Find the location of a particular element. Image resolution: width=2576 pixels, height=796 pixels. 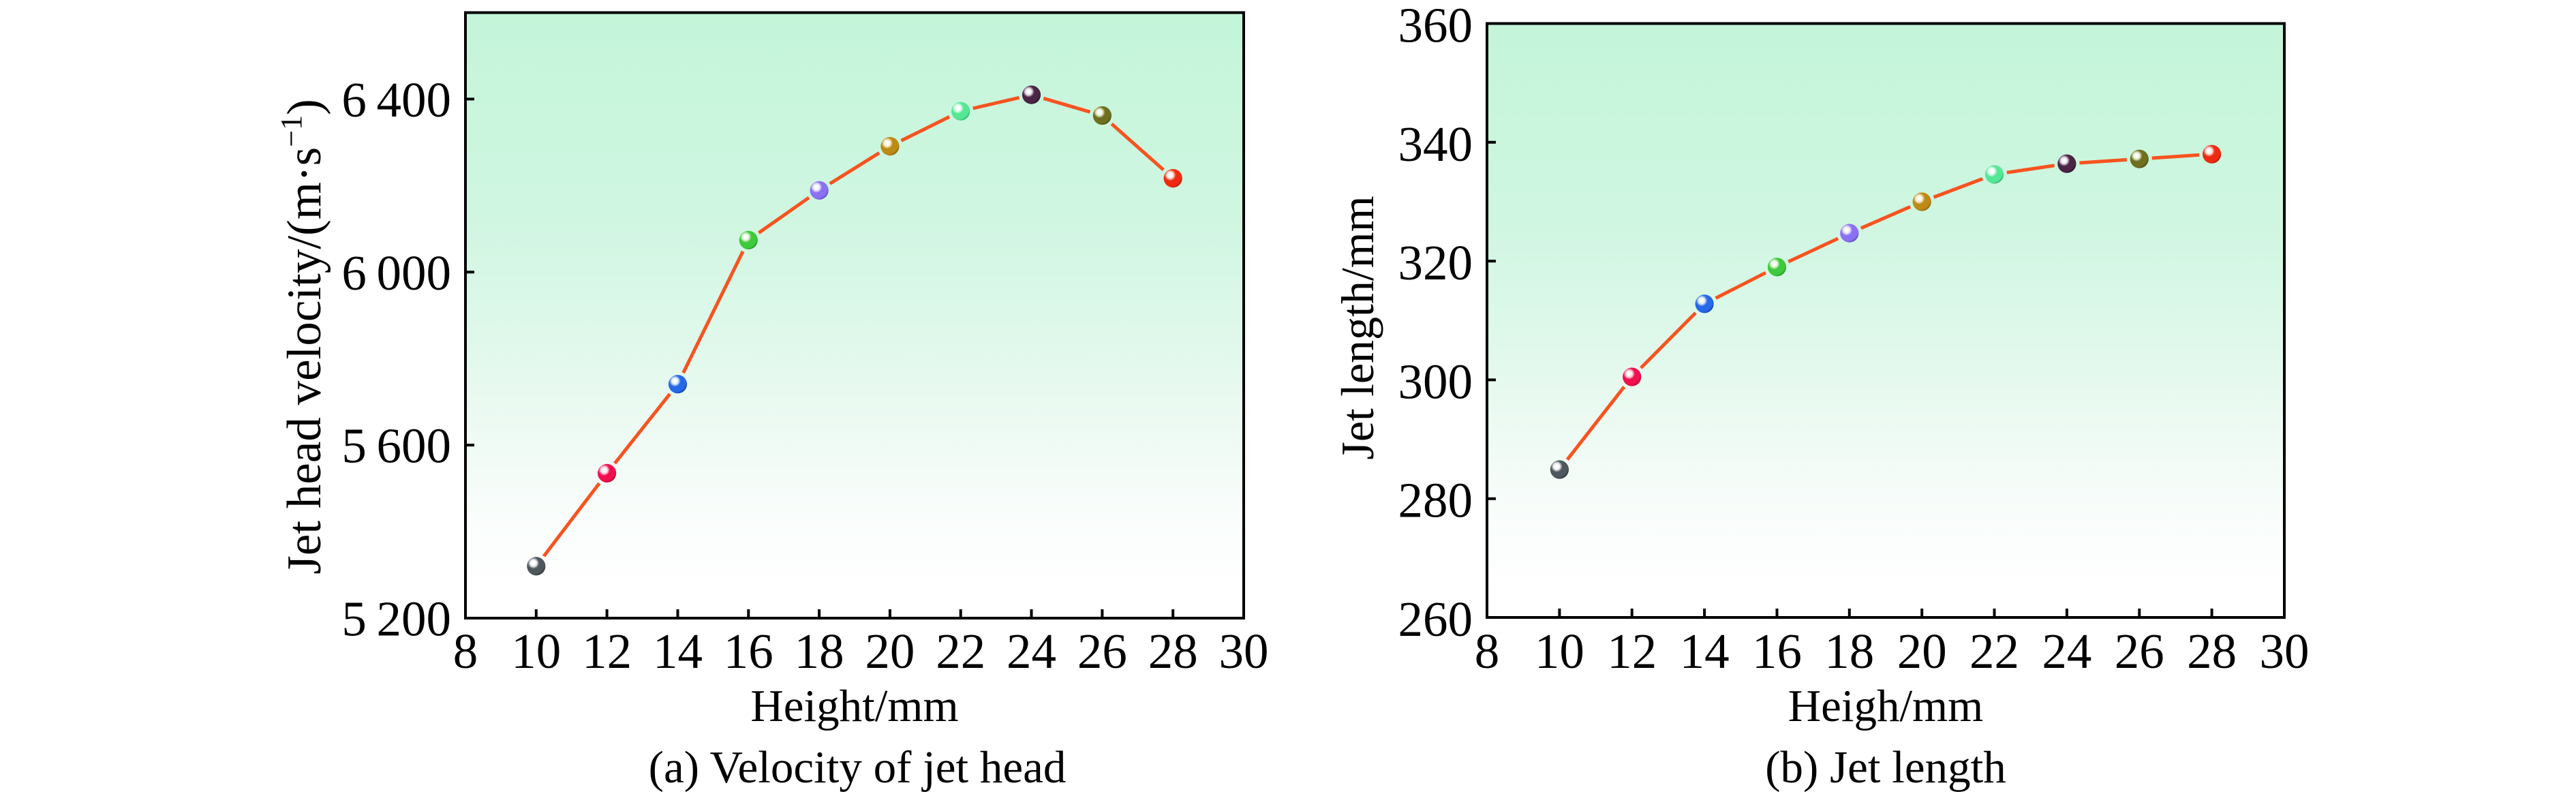

svg-text: 300 is located at coordinates (1435, 381).